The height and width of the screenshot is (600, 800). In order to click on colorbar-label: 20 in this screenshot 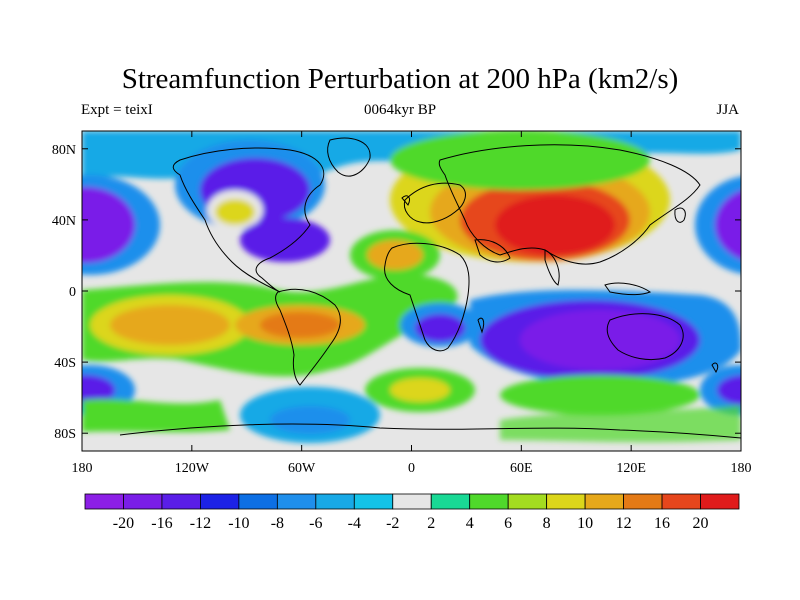, I will do `click(701, 523)`.